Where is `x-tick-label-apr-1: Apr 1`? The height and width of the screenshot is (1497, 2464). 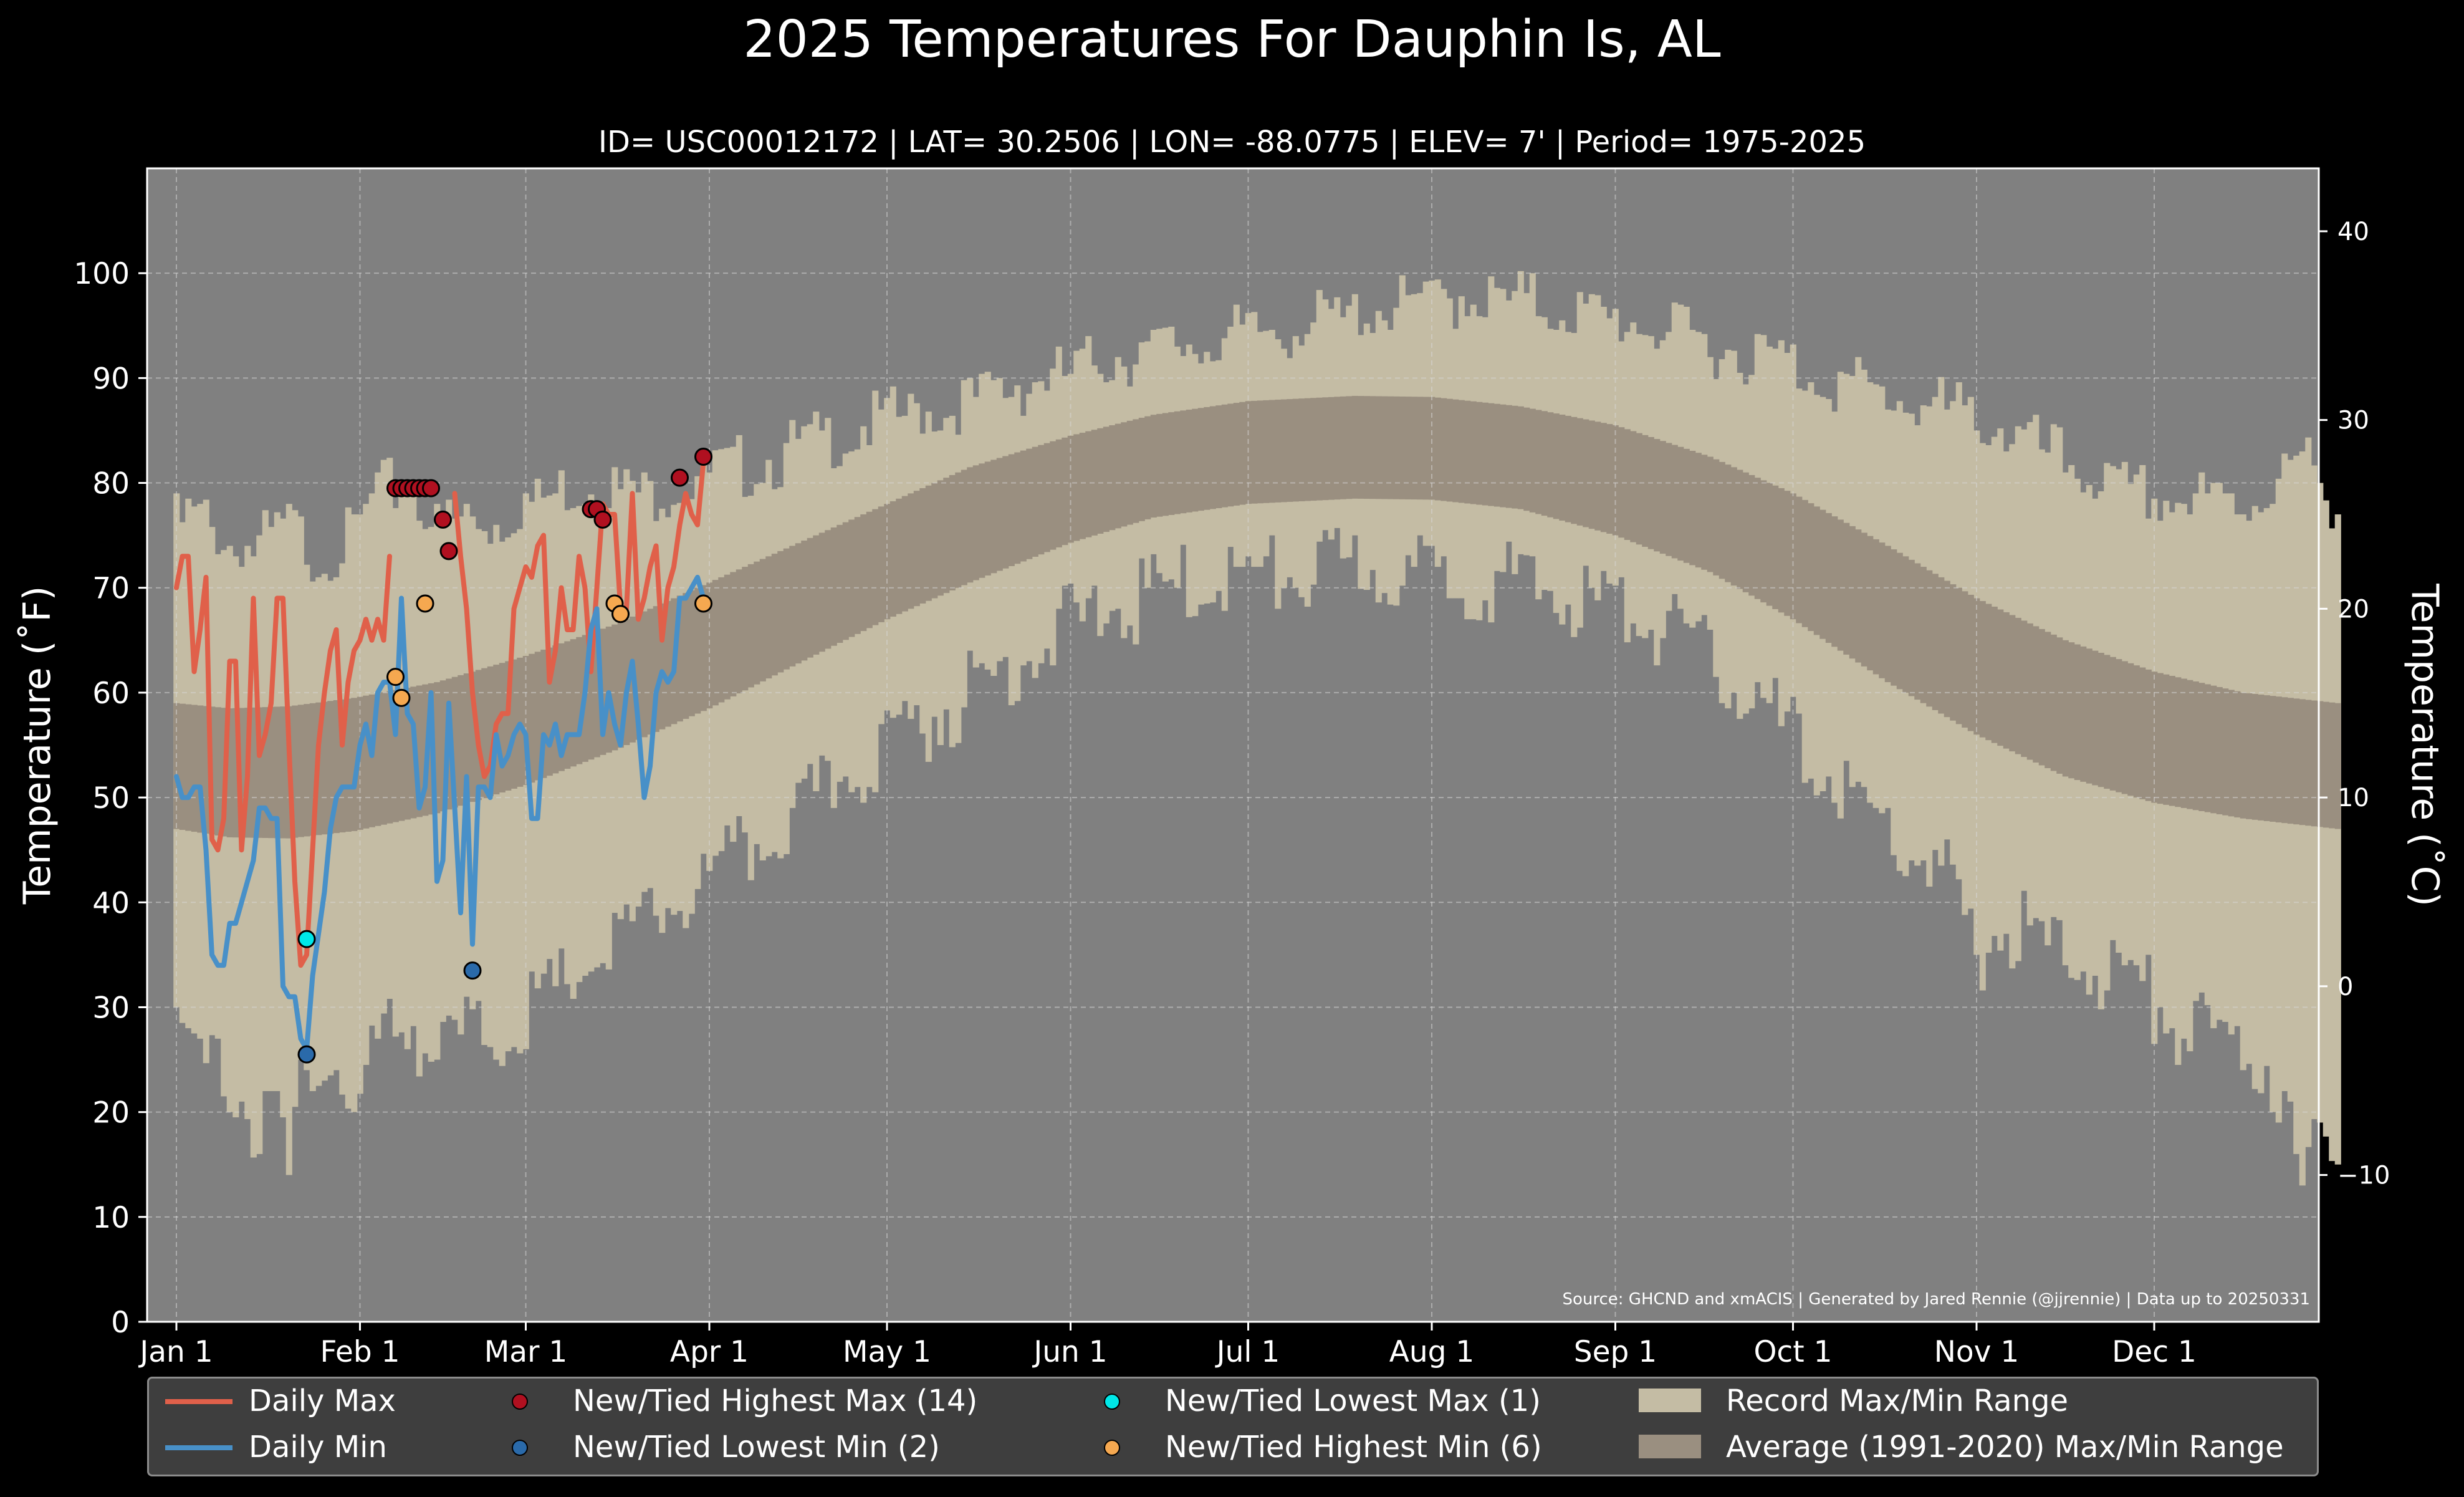
x-tick-label-apr-1: Apr 1 is located at coordinates (709, 1352).